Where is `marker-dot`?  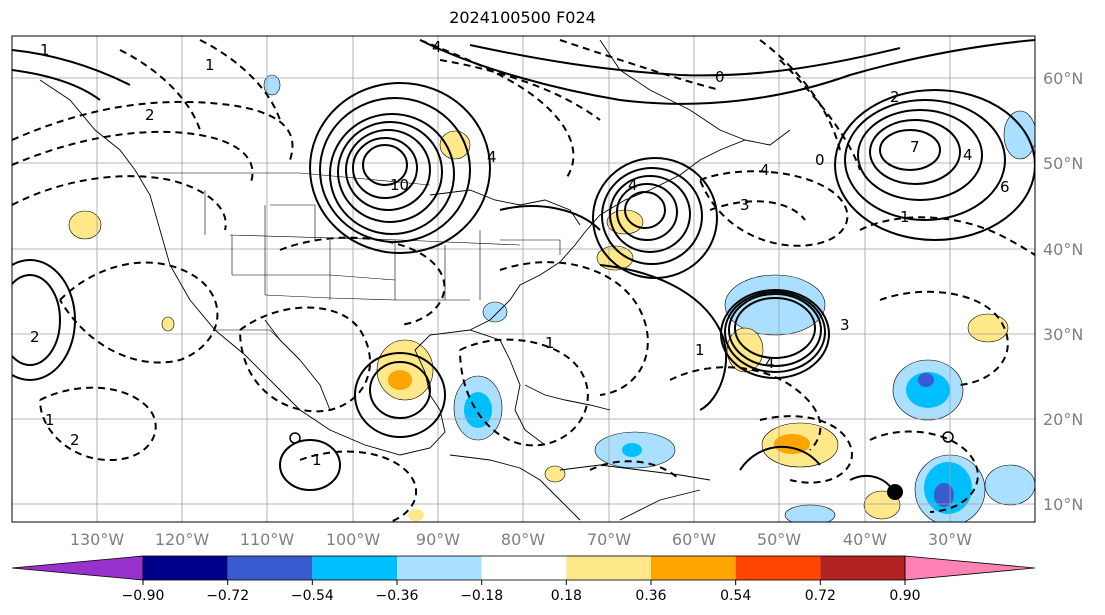
marker-dot is located at coordinates (895, 492).